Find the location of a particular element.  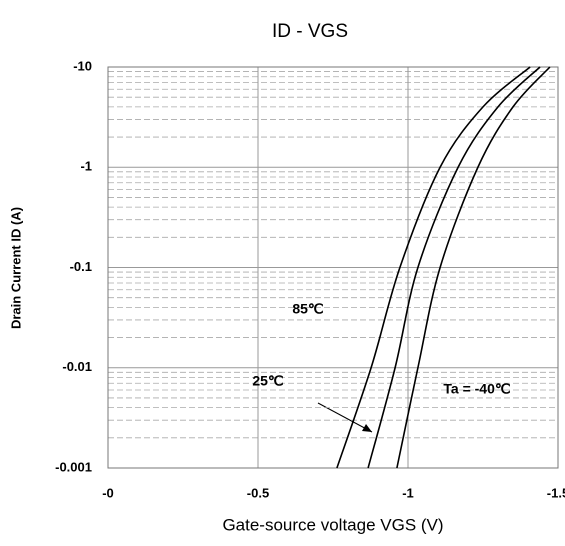

y-tick-label: -1 is located at coordinates (86, 166).